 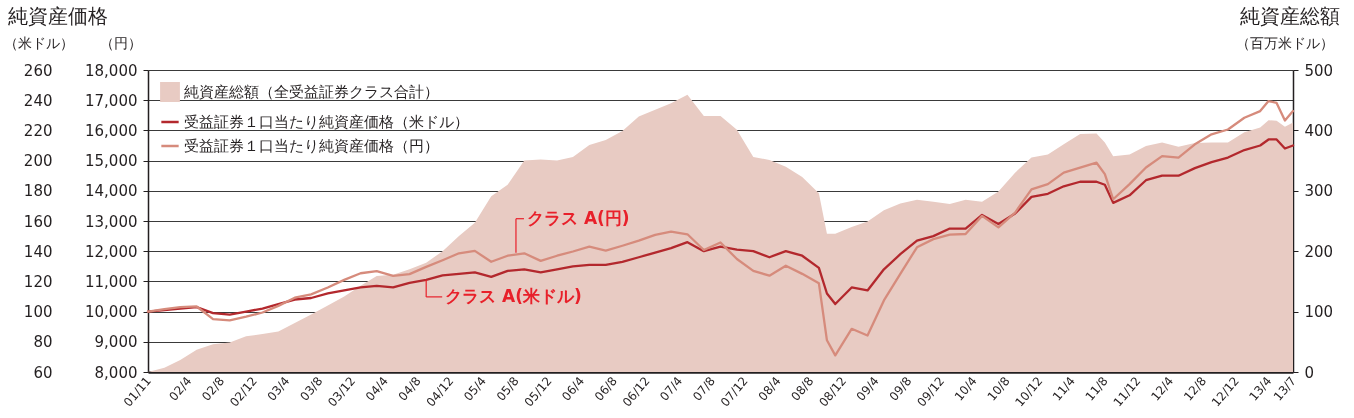 What do you see at coordinates (1284, 42) in the screenshot?
I see `y3-axis-title: （百万米ドル）` at bounding box center [1284, 42].